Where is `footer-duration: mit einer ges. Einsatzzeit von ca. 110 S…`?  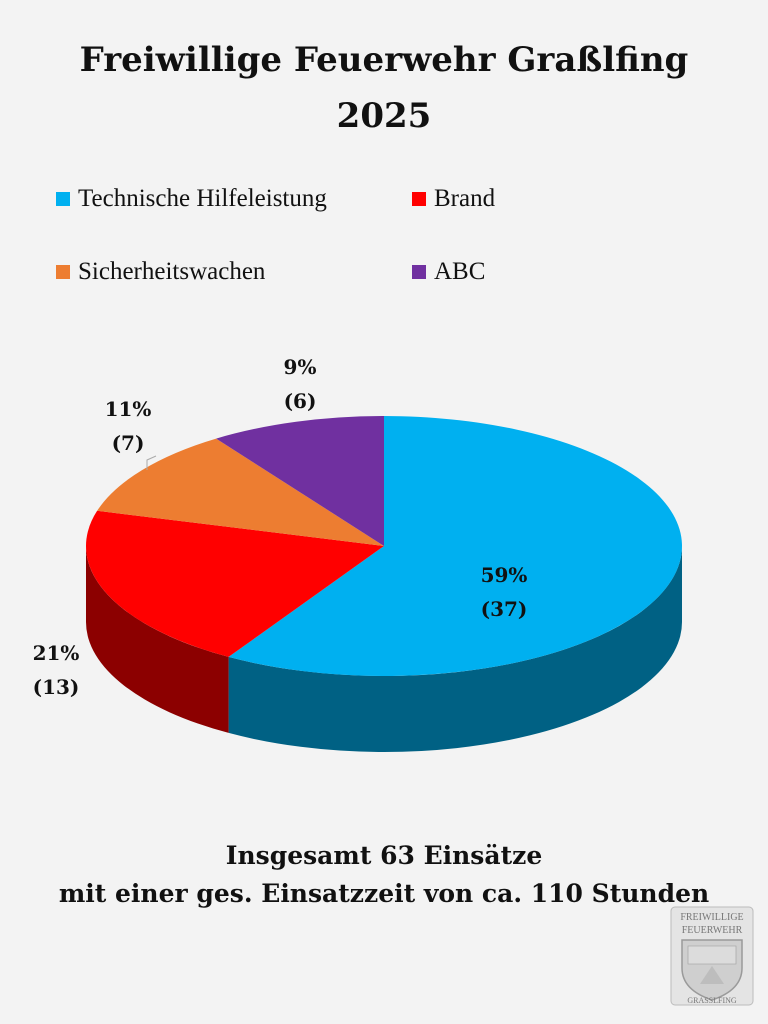
footer-duration: mit einer ges. Einsatzzeit von ca. 110 S… is located at coordinates (384, 893).